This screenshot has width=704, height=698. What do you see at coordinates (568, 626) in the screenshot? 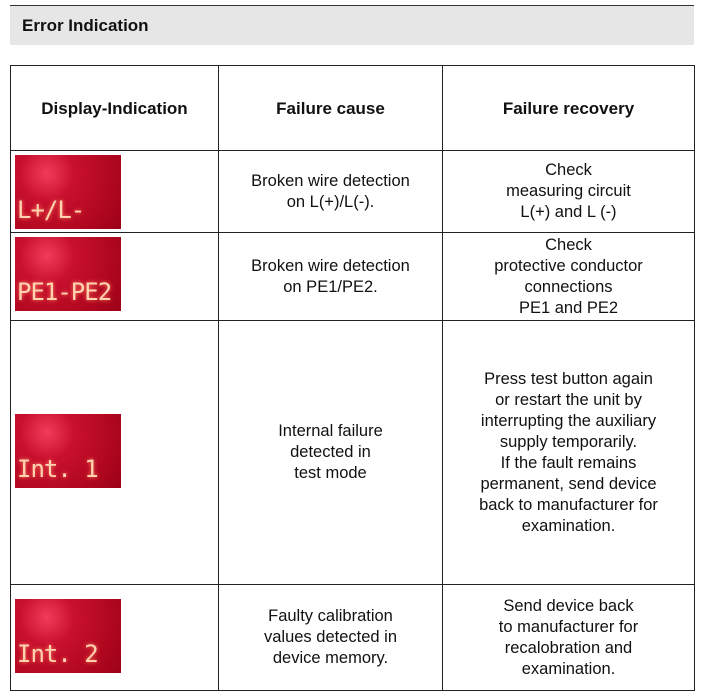
I see `recovery-line: to manufacturer for` at bounding box center [568, 626].